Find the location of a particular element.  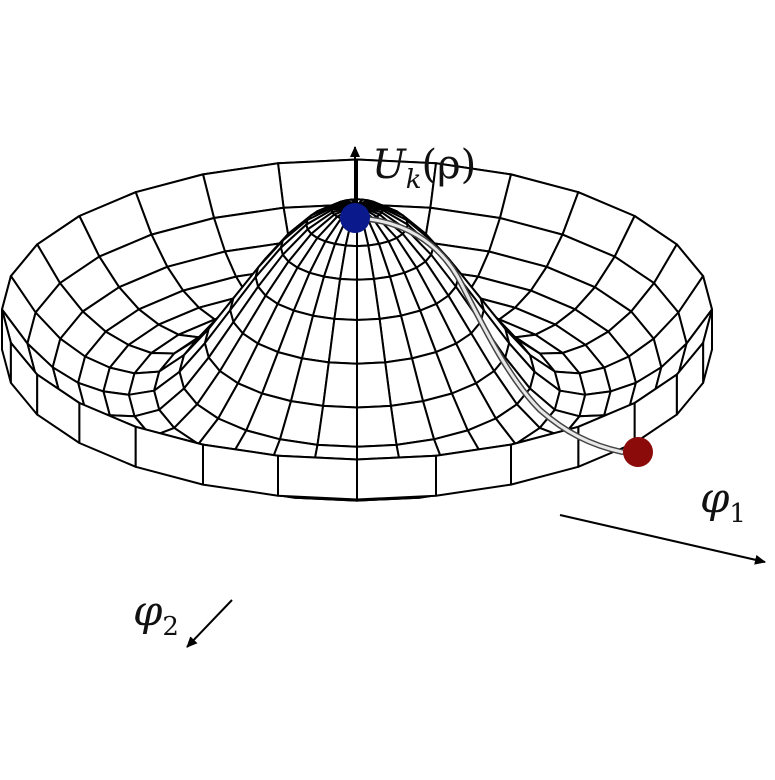

rolling-path-highlight is located at coordinates (489, 335).